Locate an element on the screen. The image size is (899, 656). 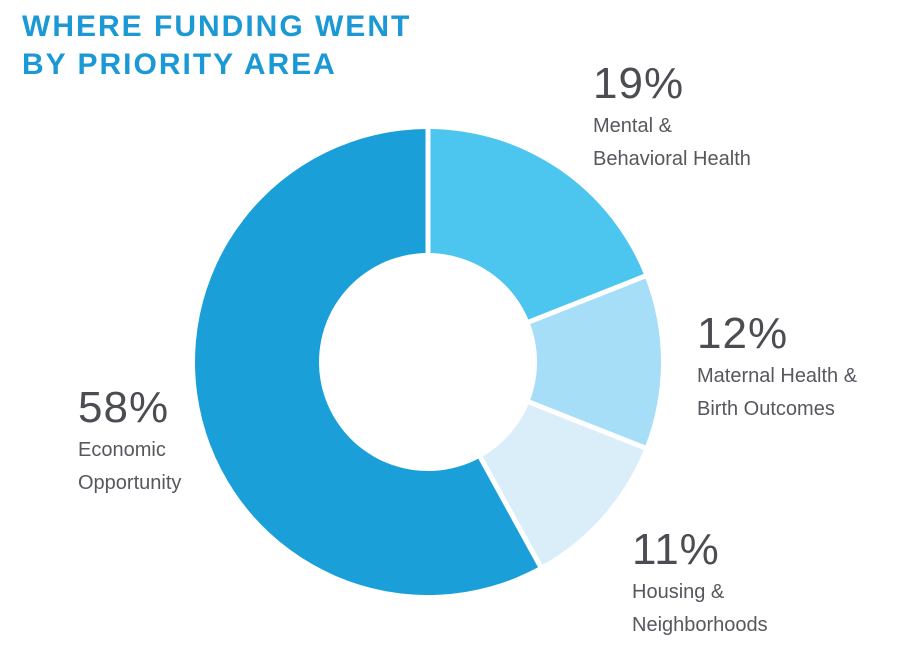
slice-callout-economic-opportunity: 58% Economic Opportunity is located at coordinates (129, 442).